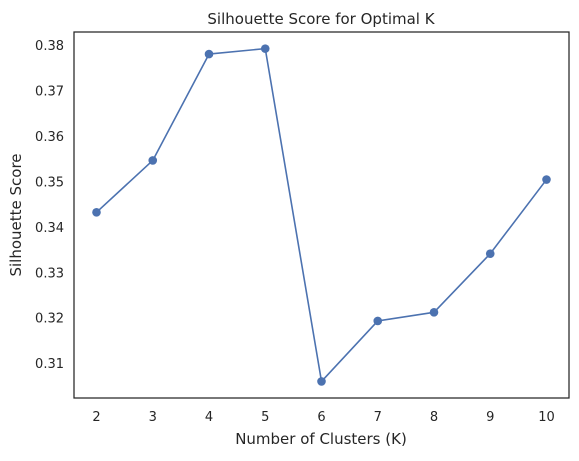  What do you see at coordinates (96, 417) in the screenshot?
I see `x-tick-label: 2` at bounding box center [96, 417].